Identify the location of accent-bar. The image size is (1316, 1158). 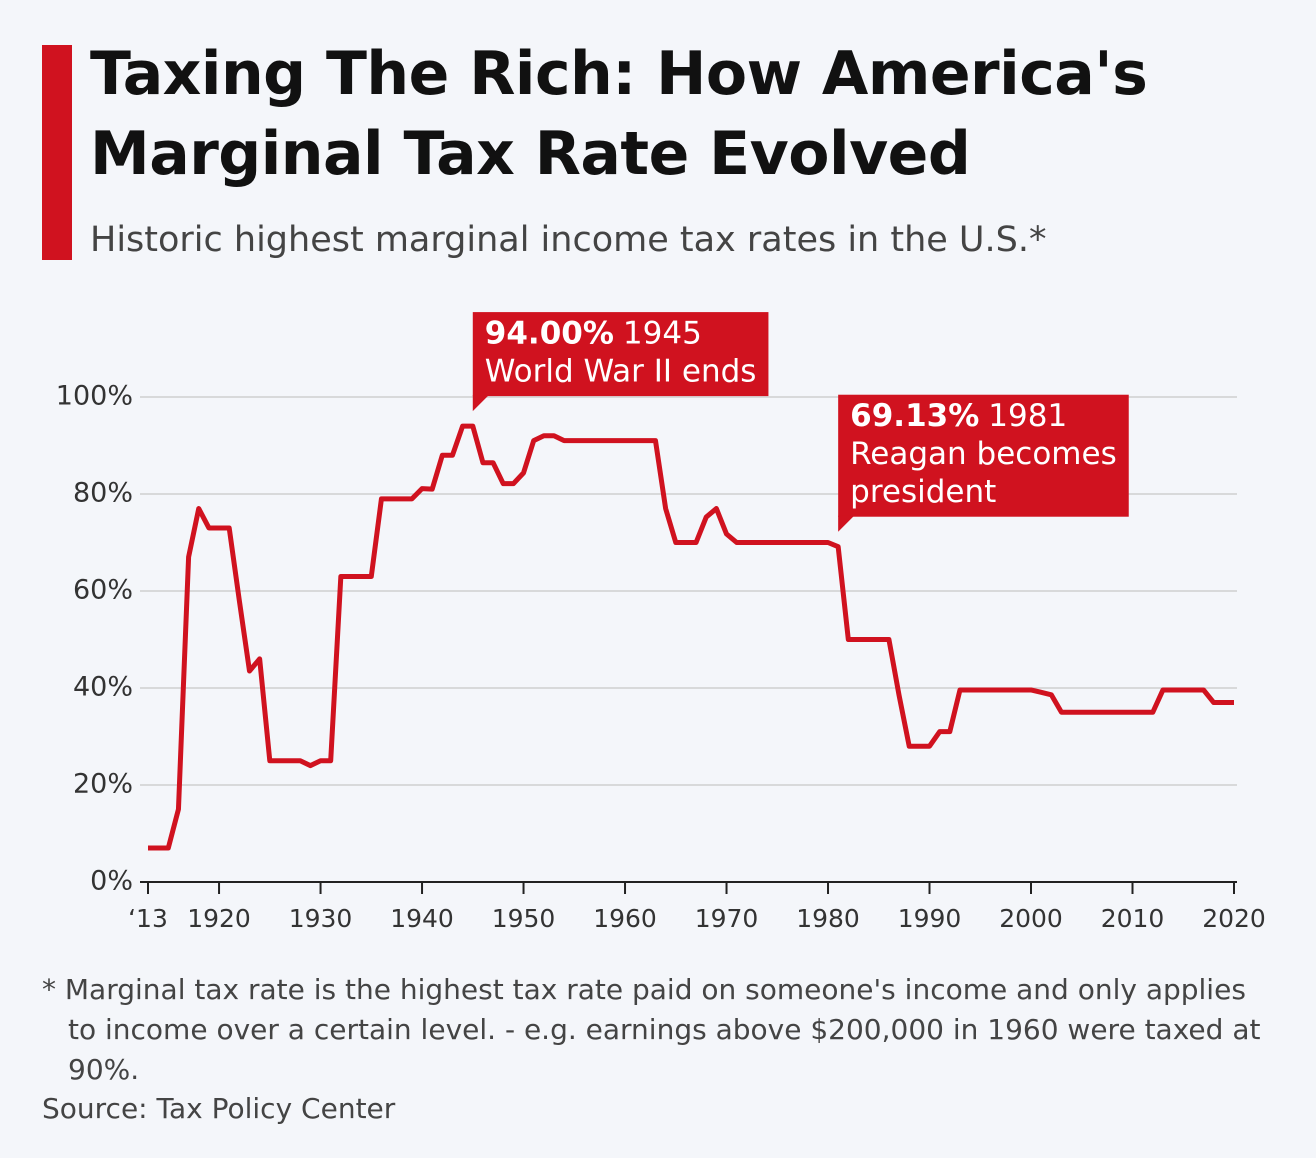
(57, 152).